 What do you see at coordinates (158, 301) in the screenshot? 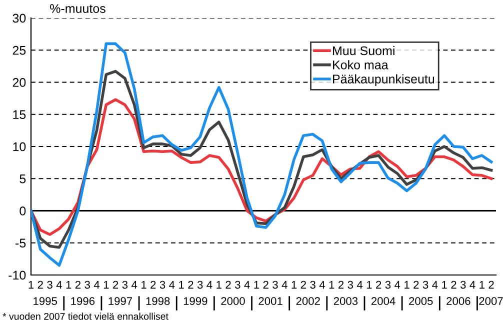
I see `text: 1998` at bounding box center [158, 301].